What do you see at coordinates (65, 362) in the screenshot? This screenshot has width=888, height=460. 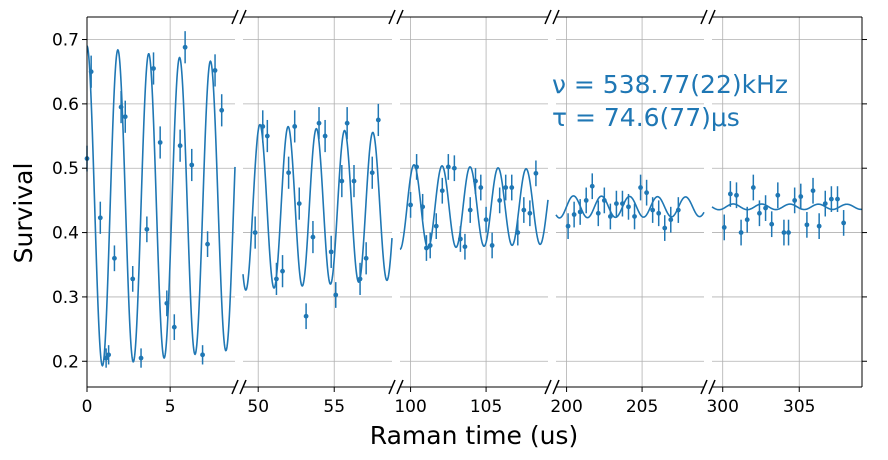 I see `y-tick-label: 0.2` at bounding box center [65, 362].